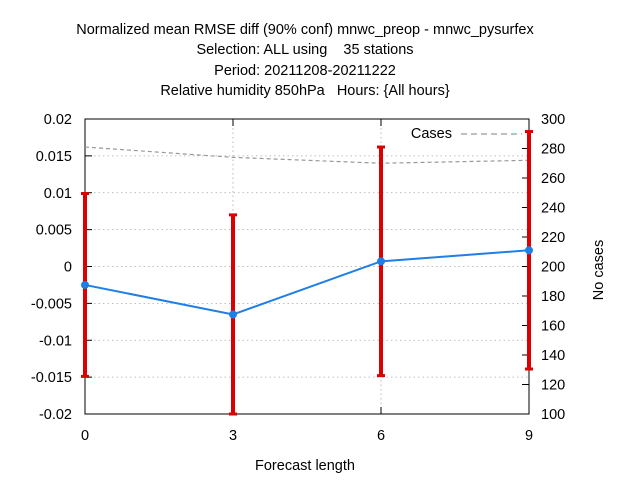 The height and width of the screenshot is (480, 640). What do you see at coordinates (305, 71) in the screenshot?
I see `title-line-3: Period: 20211208-20211222` at bounding box center [305, 71].